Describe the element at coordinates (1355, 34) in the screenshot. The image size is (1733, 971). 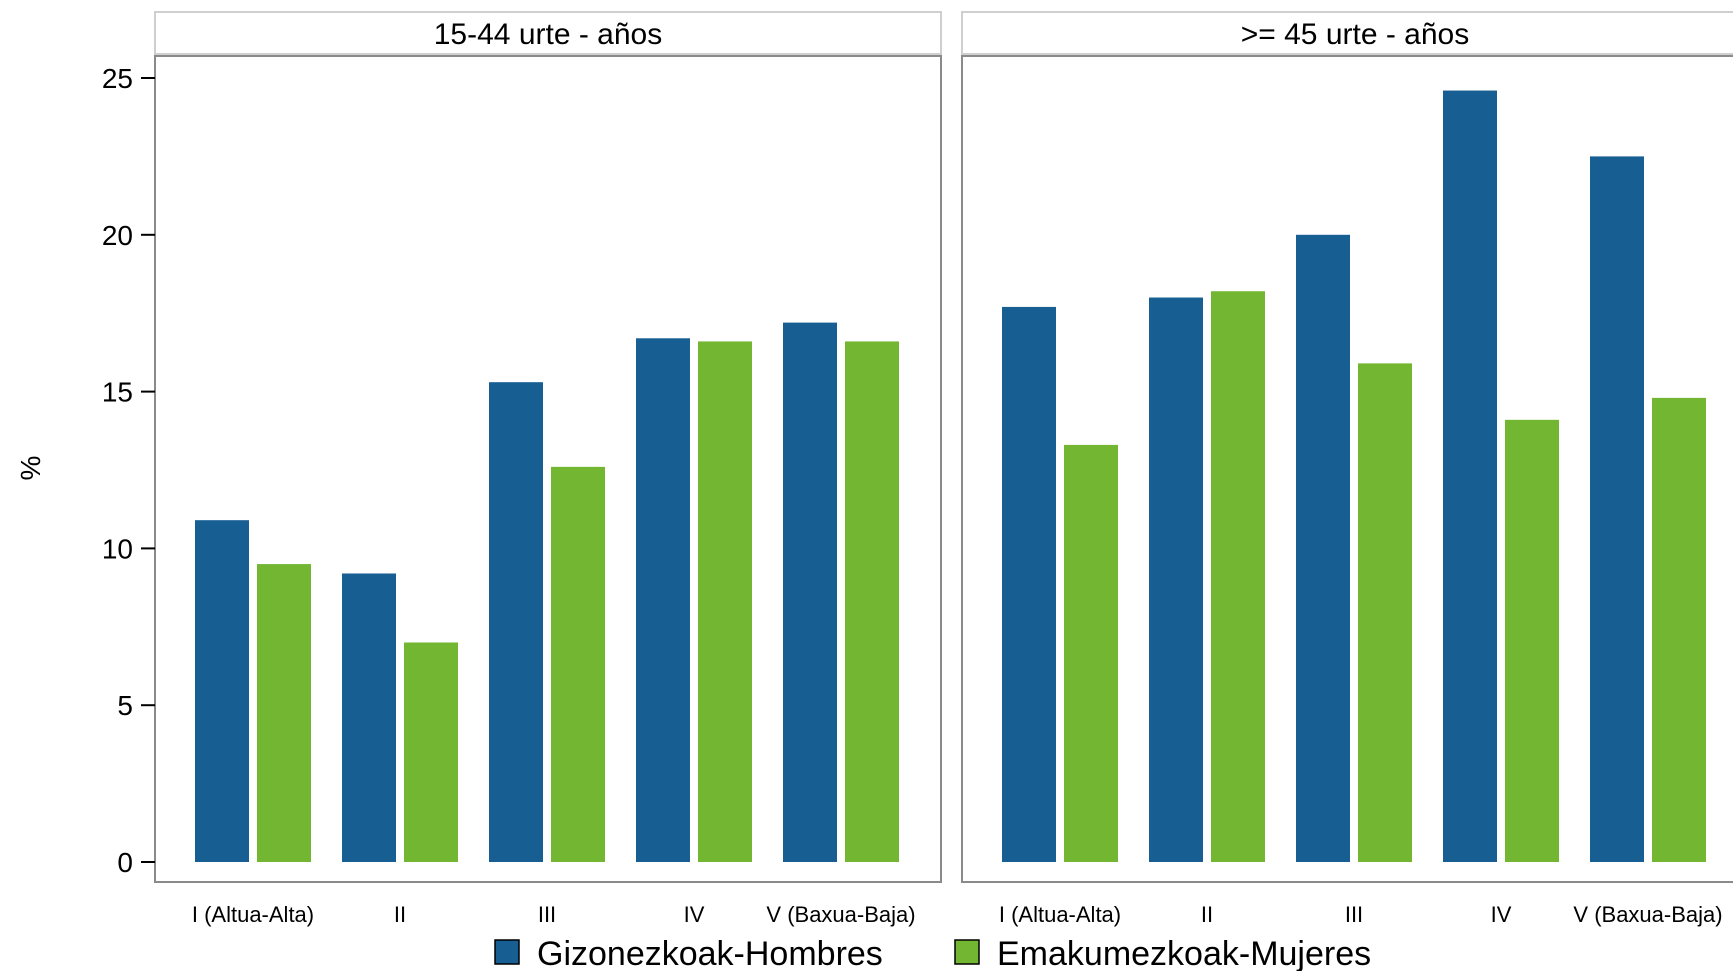
I see `panel-title: >= 45 urte - años` at that location.